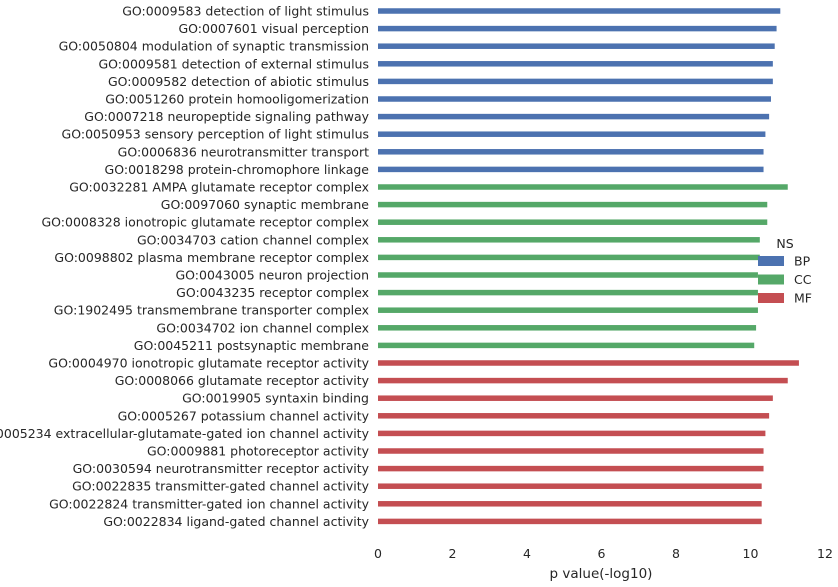 This screenshot has width=838, height=587. What do you see at coordinates (803, 279) in the screenshot?
I see `legend-label-cc: CC` at bounding box center [803, 279].